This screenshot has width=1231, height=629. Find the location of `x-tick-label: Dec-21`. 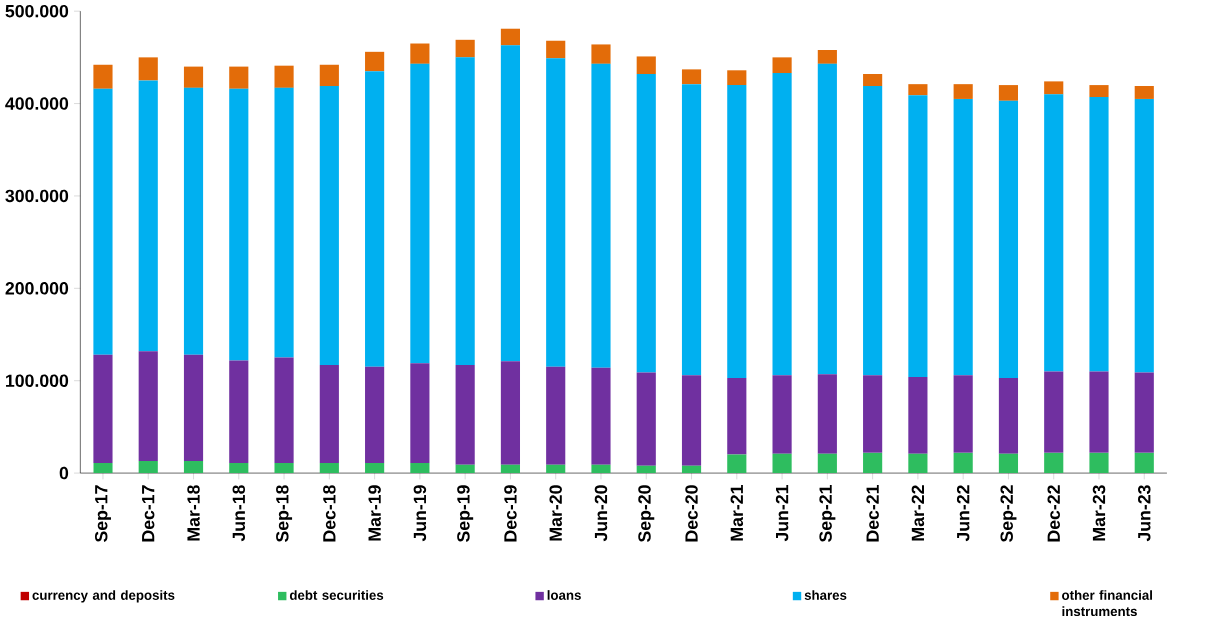

x-tick-label: Dec-21 is located at coordinates (872, 513).